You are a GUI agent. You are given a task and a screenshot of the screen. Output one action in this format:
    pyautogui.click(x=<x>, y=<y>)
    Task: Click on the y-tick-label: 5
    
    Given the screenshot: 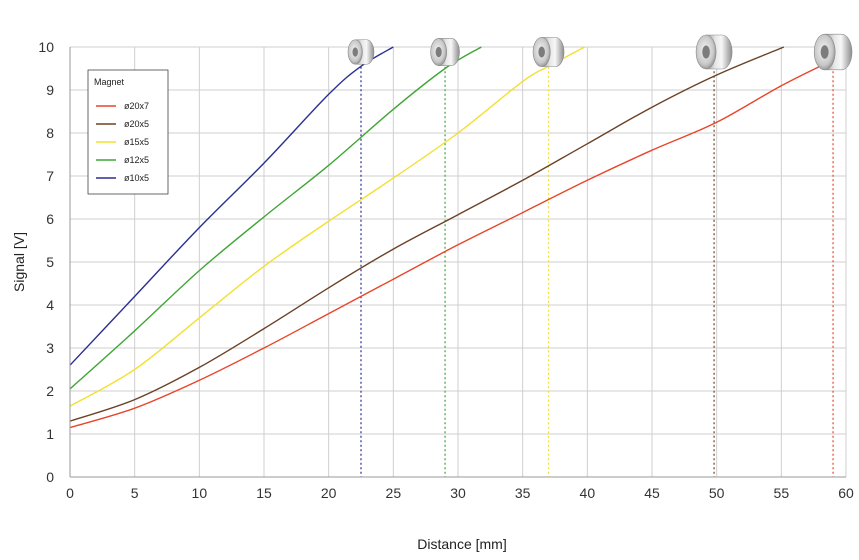 What is the action you would take?
    pyautogui.click(x=50, y=262)
    